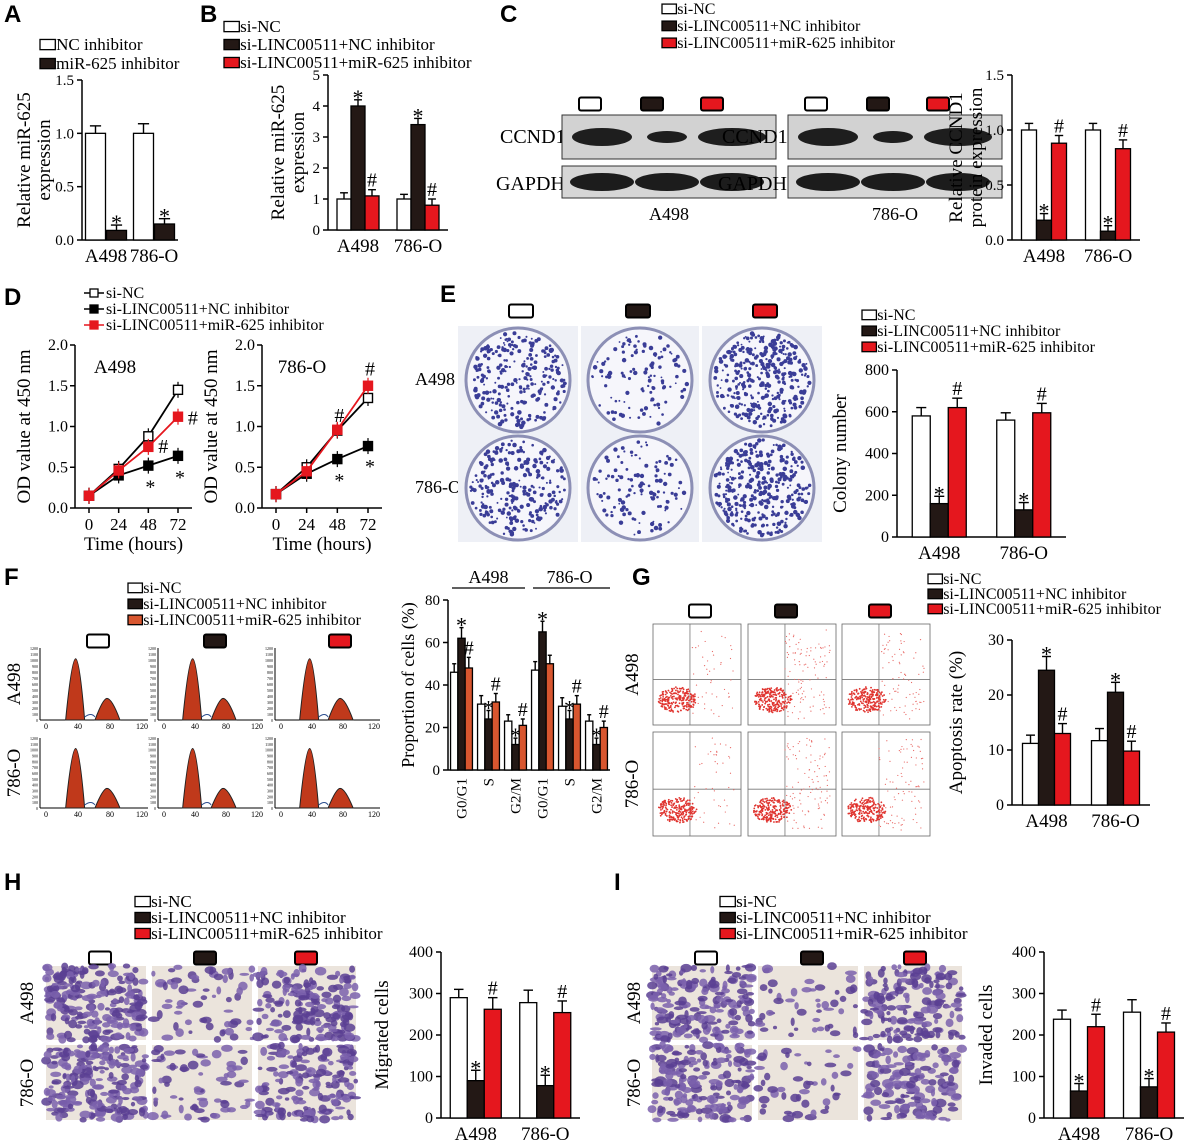 The image size is (1200, 1142). I want to click on flow-scatter-plot, so click(792, 784).